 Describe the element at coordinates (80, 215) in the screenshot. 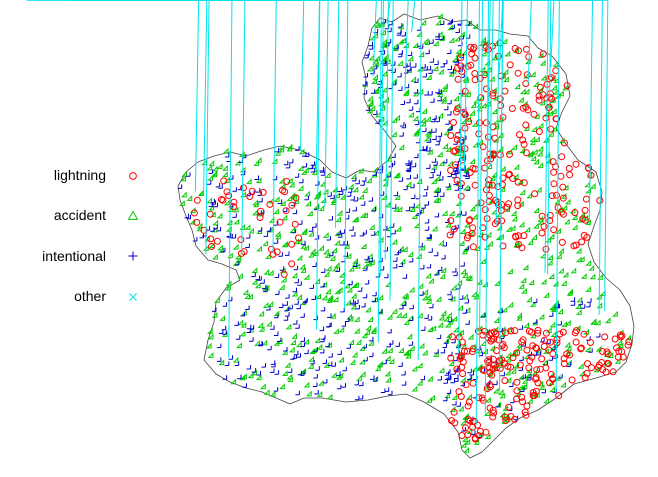

I see `legend-label-accident: accident` at that location.